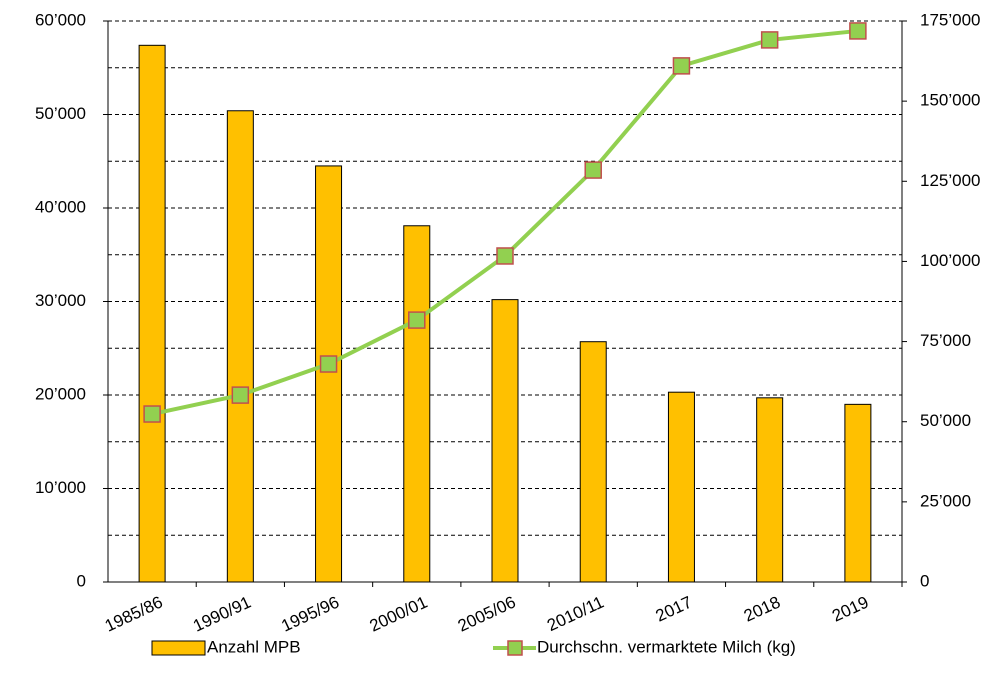  I want to click on x-tick-label: 1990/91, so click(222, 613).